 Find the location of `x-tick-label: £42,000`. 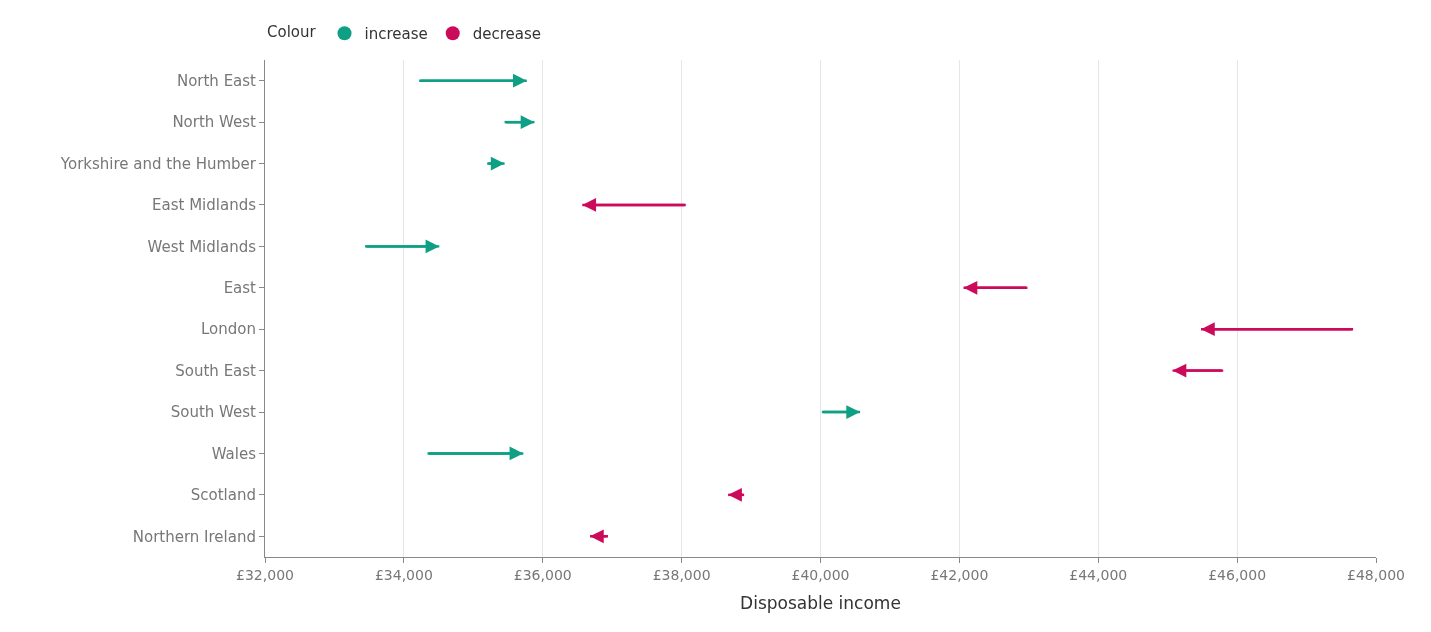

x-tick-label: £42,000 is located at coordinates (959, 574).